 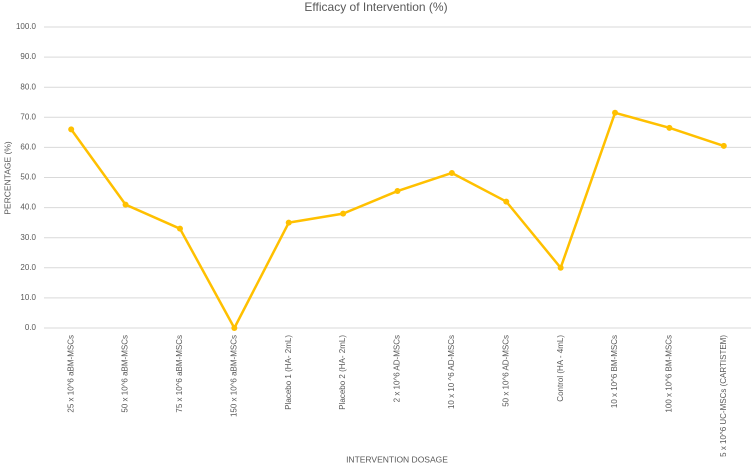 What do you see at coordinates (723, 396) in the screenshot?
I see `x-tick-label: 5 x 10^6 UC-MSCs (CARTISTEM)` at bounding box center [723, 396].